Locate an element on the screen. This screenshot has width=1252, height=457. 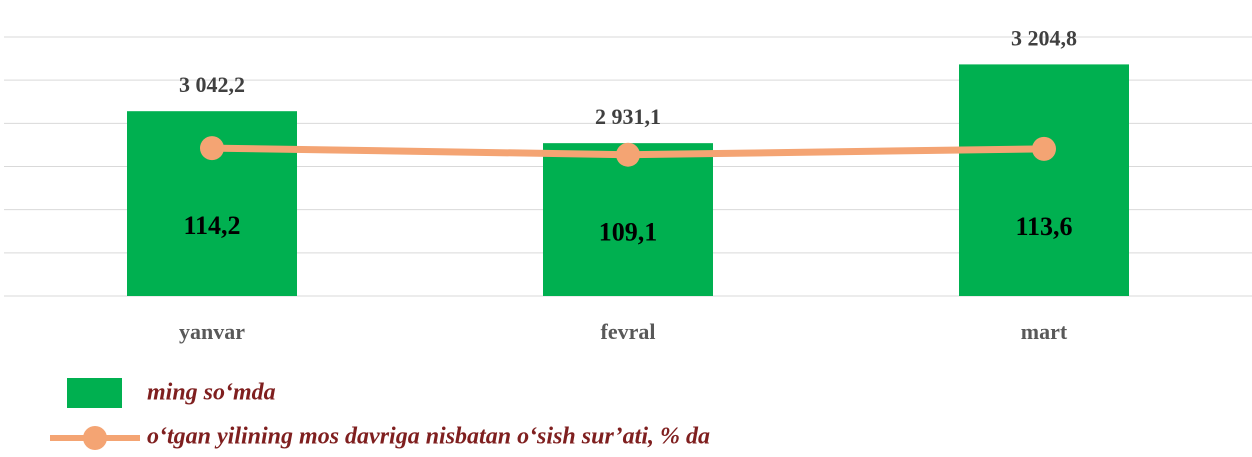
x-tick-label: mart is located at coordinates (1044, 331).